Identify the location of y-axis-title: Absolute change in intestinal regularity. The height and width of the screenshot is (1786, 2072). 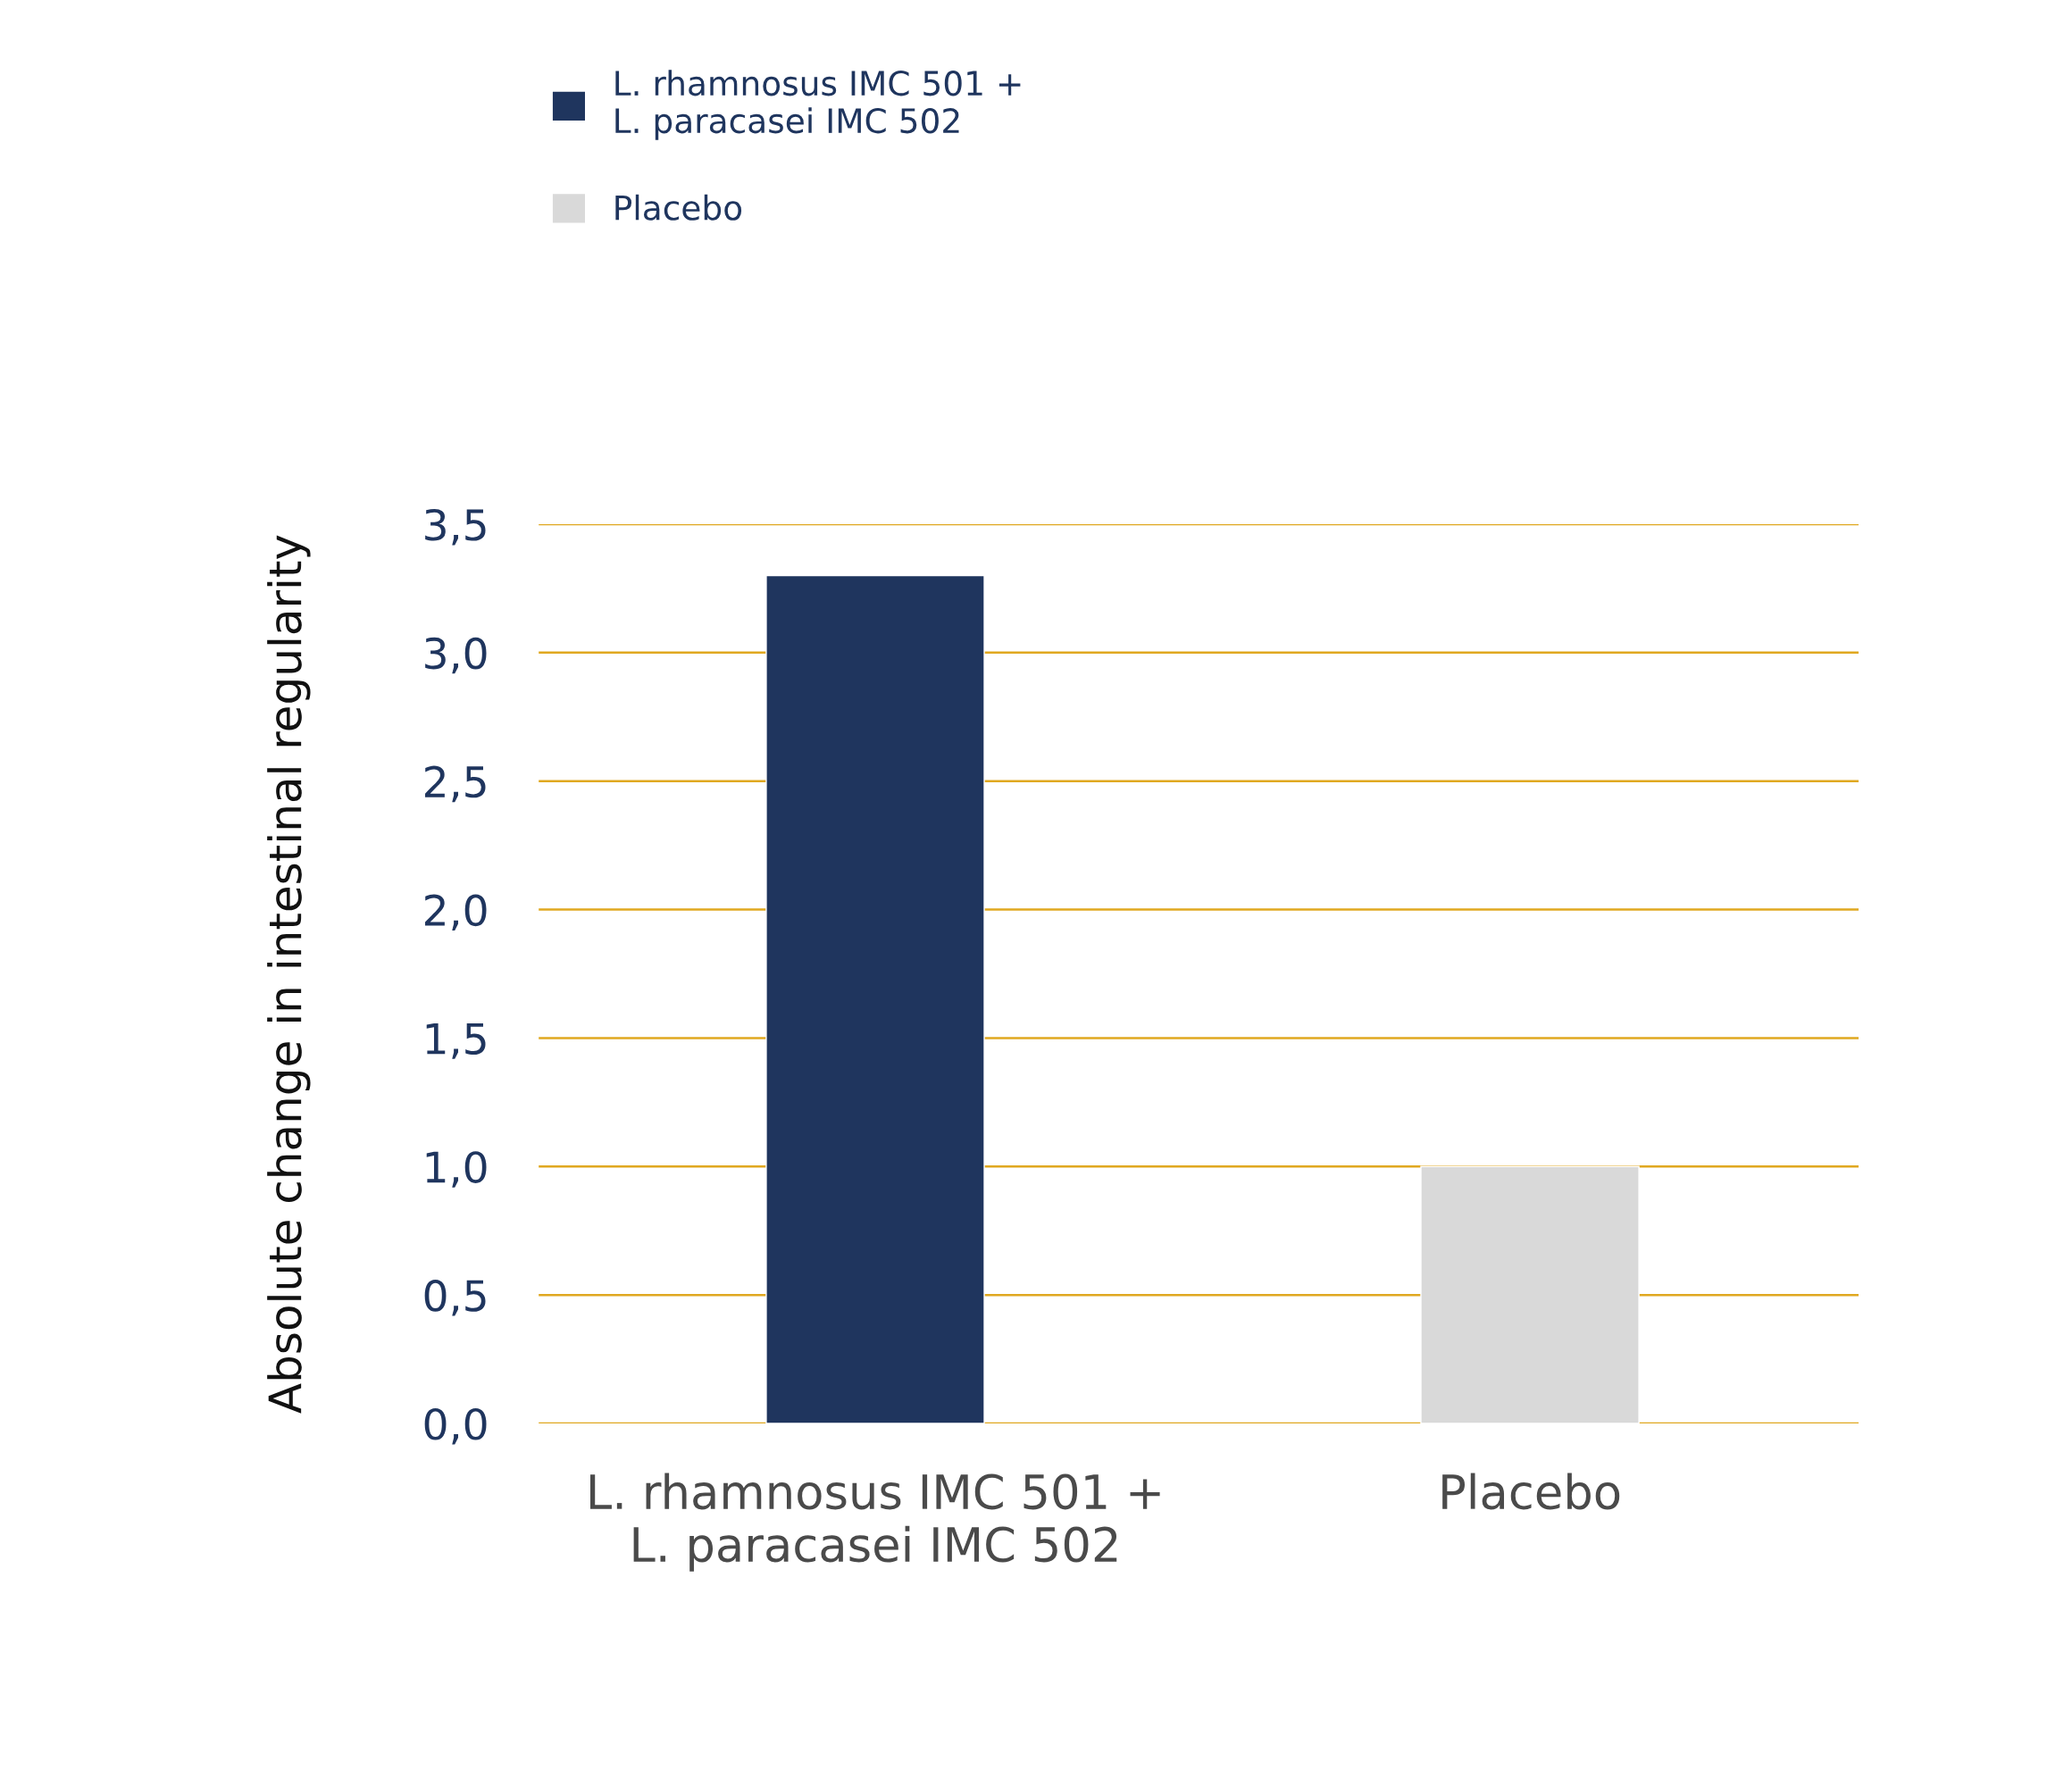
(289, 974).